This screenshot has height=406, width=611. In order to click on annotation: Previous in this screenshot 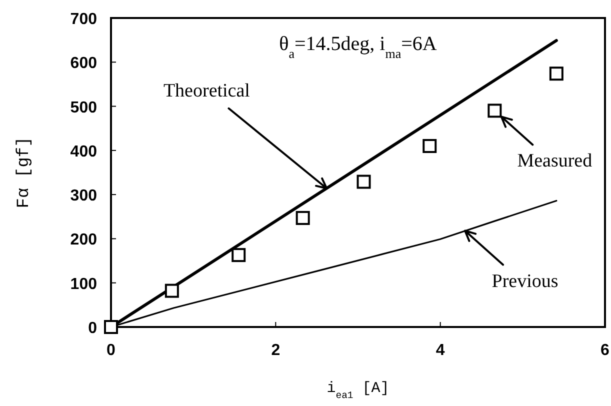, I will do `click(525, 281)`.